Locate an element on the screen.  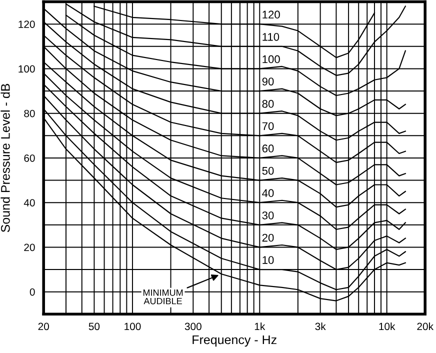
x-tick-label: 50 is located at coordinates (94, 326).